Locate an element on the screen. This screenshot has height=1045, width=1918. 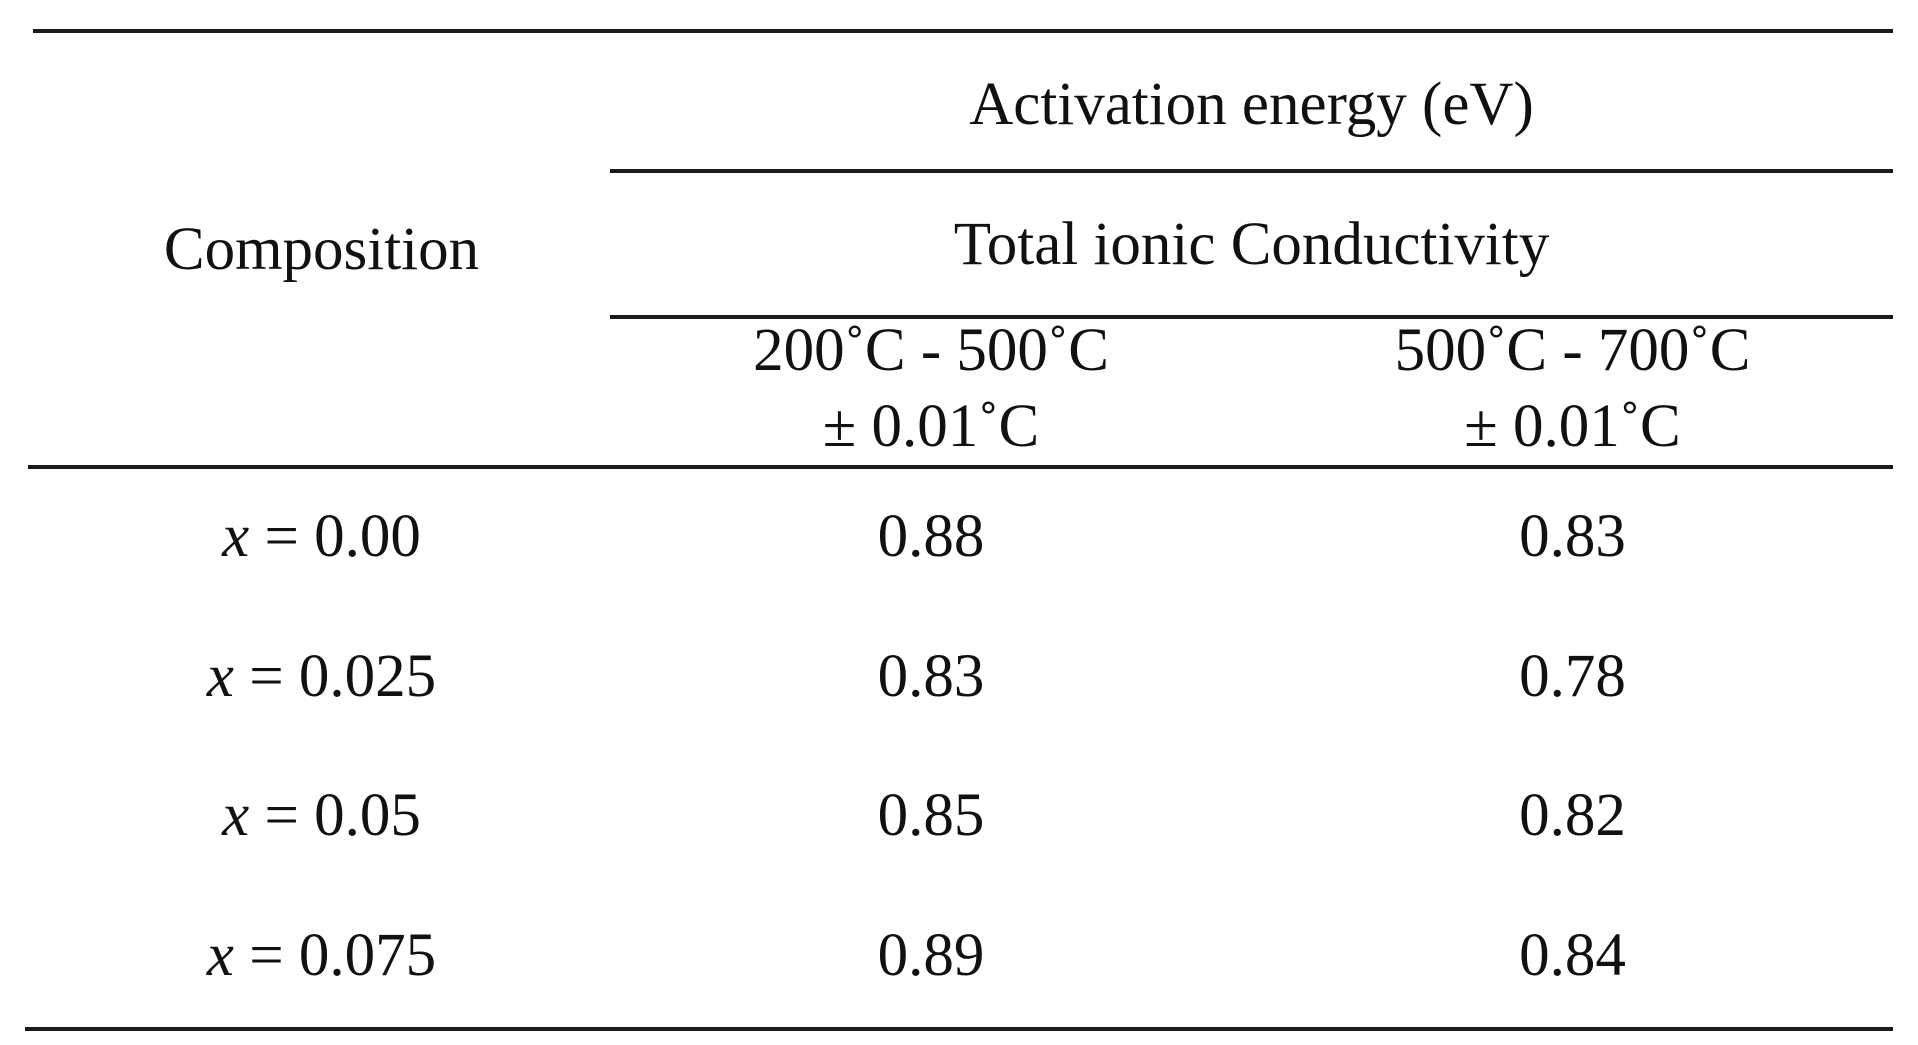
header-tolerance-low: ± 0.01˚C is located at coordinates (931, 426).